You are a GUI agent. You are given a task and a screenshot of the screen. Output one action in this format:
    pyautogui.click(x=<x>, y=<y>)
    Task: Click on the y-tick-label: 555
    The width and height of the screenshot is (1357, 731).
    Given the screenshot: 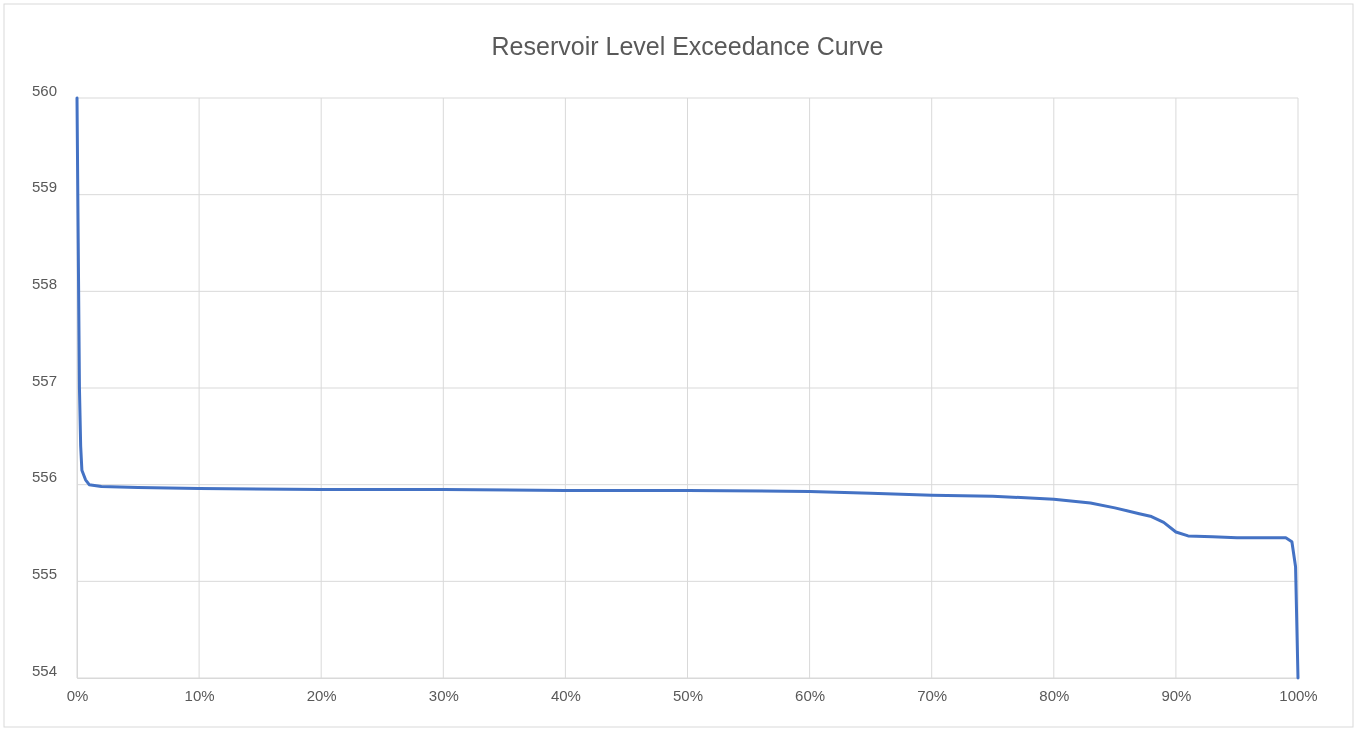 What is the action you would take?
    pyautogui.click(x=44, y=573)
    